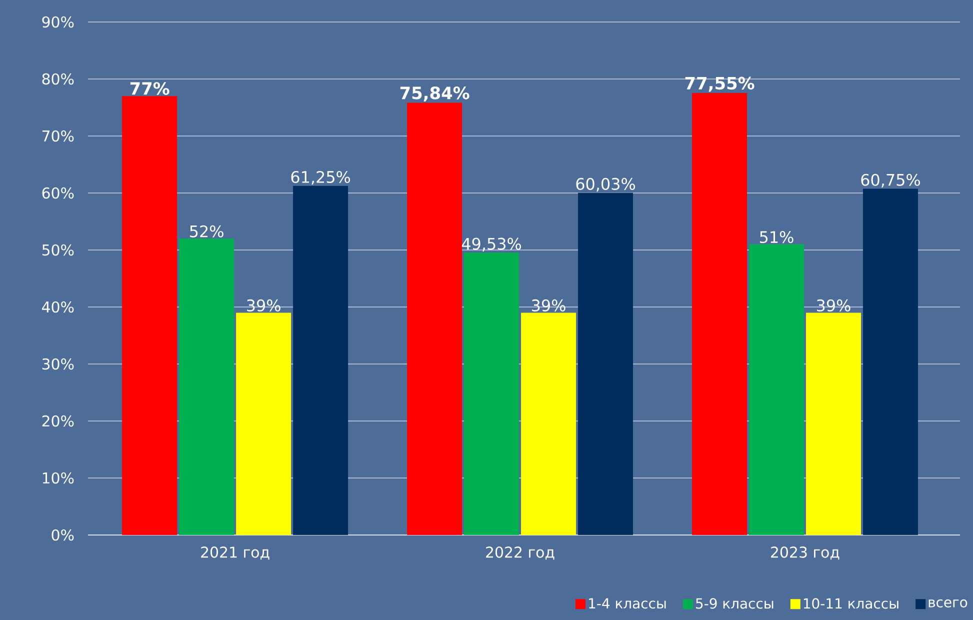 This screenshot has height=620, width=973. I want to click on y-tick-label: 60%, so click(58, 193).